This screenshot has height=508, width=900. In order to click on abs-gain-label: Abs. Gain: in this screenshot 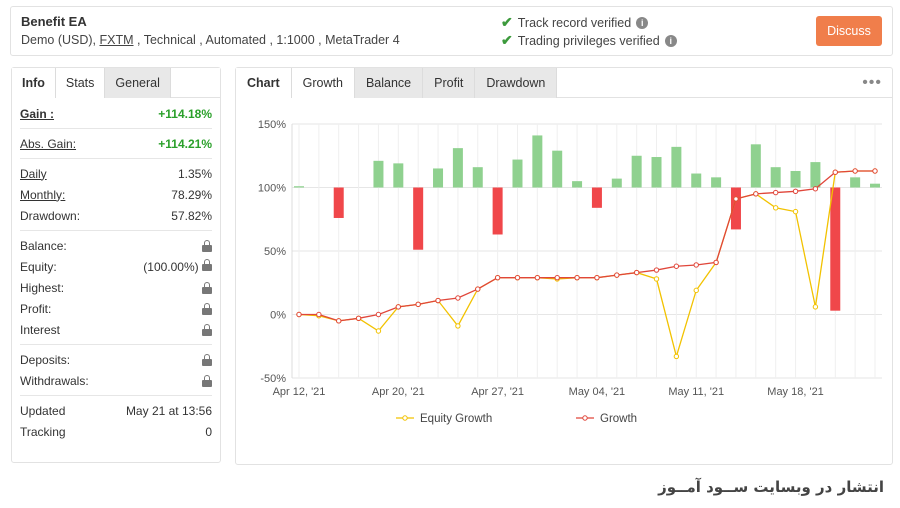, I will do `click(48, 143)`.